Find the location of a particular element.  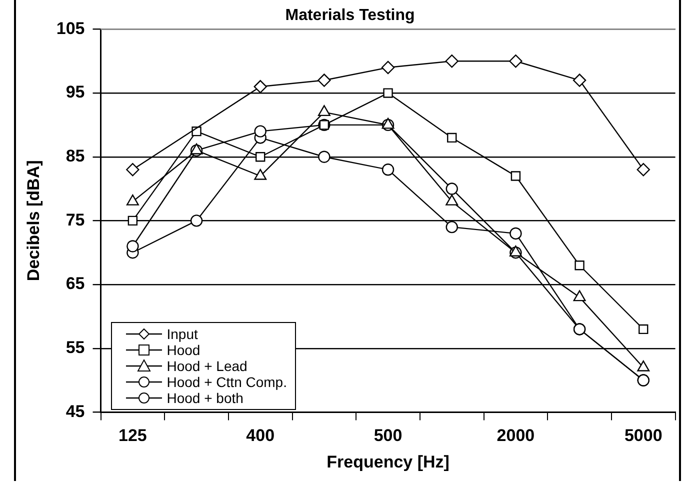

y-tick-label: 45 is located at coordinates (75, 411).